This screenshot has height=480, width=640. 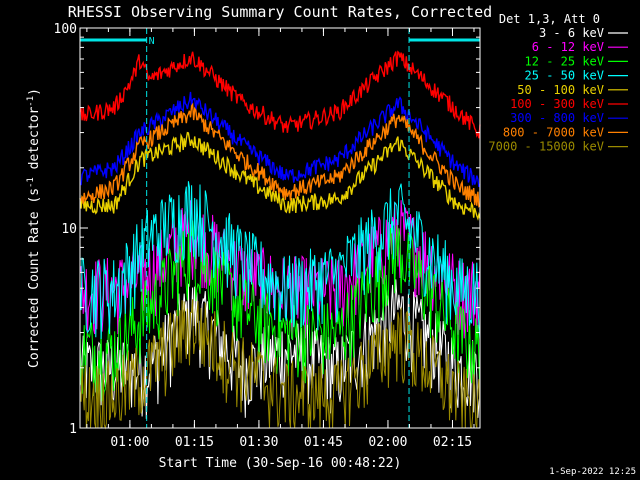 What do you see at coordinates (129, 442) in the screenshot?
I see `x-tick-label: 01:00` at bounding box center [129, 442].